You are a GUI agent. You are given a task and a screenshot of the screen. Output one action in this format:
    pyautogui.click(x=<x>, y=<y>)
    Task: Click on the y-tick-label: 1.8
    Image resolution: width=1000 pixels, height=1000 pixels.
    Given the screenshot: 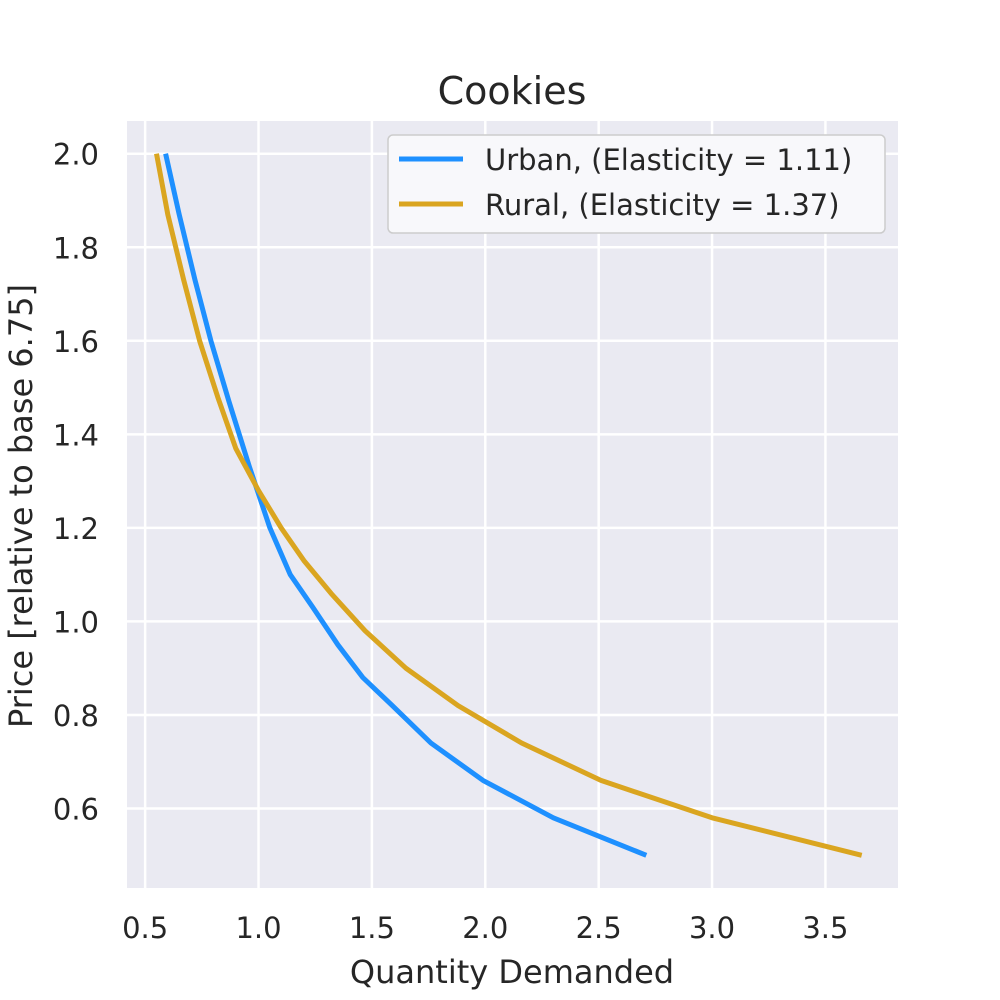 What is the action you would take?
    pyautogui.click(x=76, y=248)
    